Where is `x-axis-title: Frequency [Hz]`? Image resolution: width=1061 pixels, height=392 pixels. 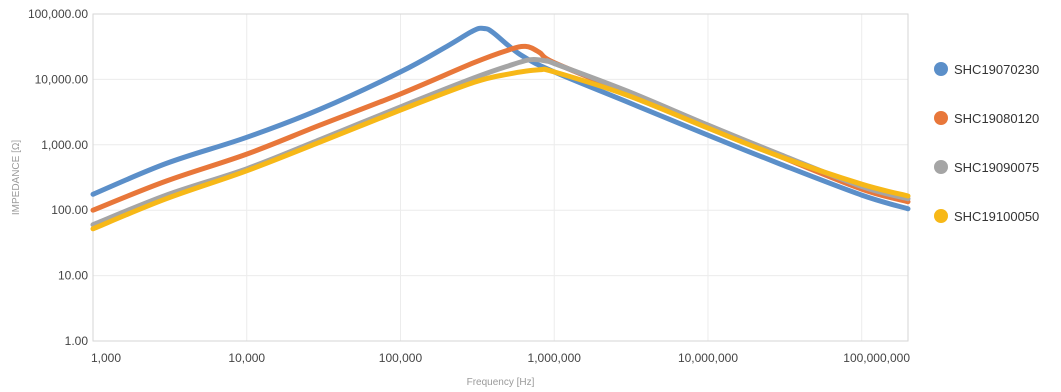
x-axis-title: Frequency [Hz] is located at coordinates (501, 382).